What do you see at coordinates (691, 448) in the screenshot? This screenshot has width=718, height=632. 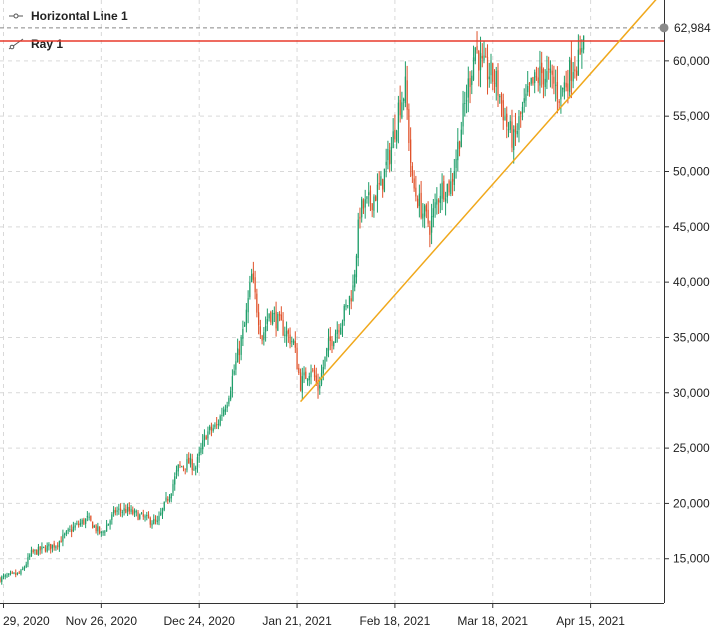 I see `y-tick-label: 25,000` at bounding box center [691, 448].